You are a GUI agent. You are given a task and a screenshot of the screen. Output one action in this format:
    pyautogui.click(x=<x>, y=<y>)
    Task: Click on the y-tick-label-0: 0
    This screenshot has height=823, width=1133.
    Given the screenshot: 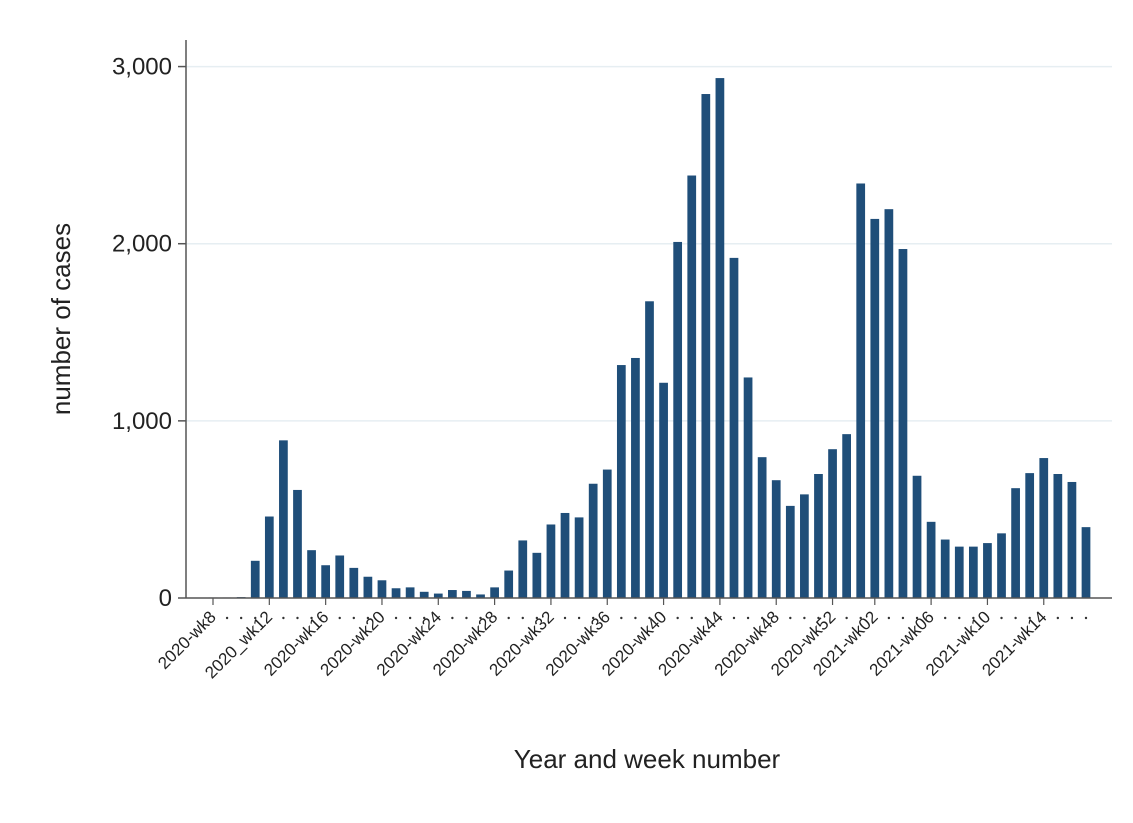 What is the action you would take?
    pyautogui.click(x=165, y=598)
    